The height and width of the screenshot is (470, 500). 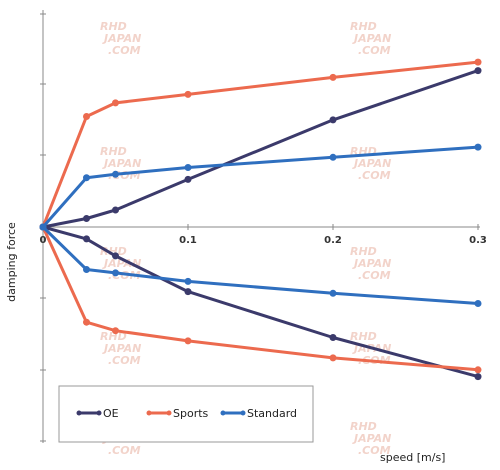 I want to click on legend: OE Sports Standard, so click(x=186, y=414).